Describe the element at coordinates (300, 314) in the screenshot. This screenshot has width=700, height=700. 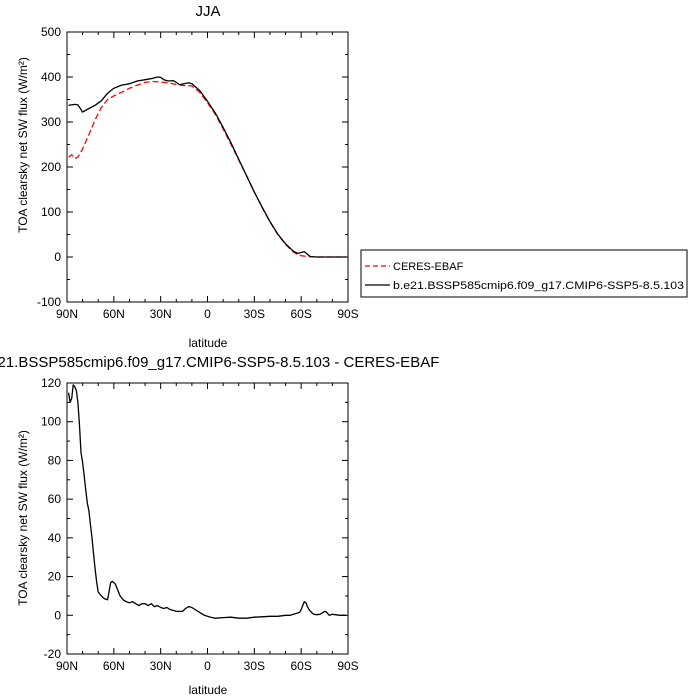
I see `top-xtick-label: 60S` at that location.